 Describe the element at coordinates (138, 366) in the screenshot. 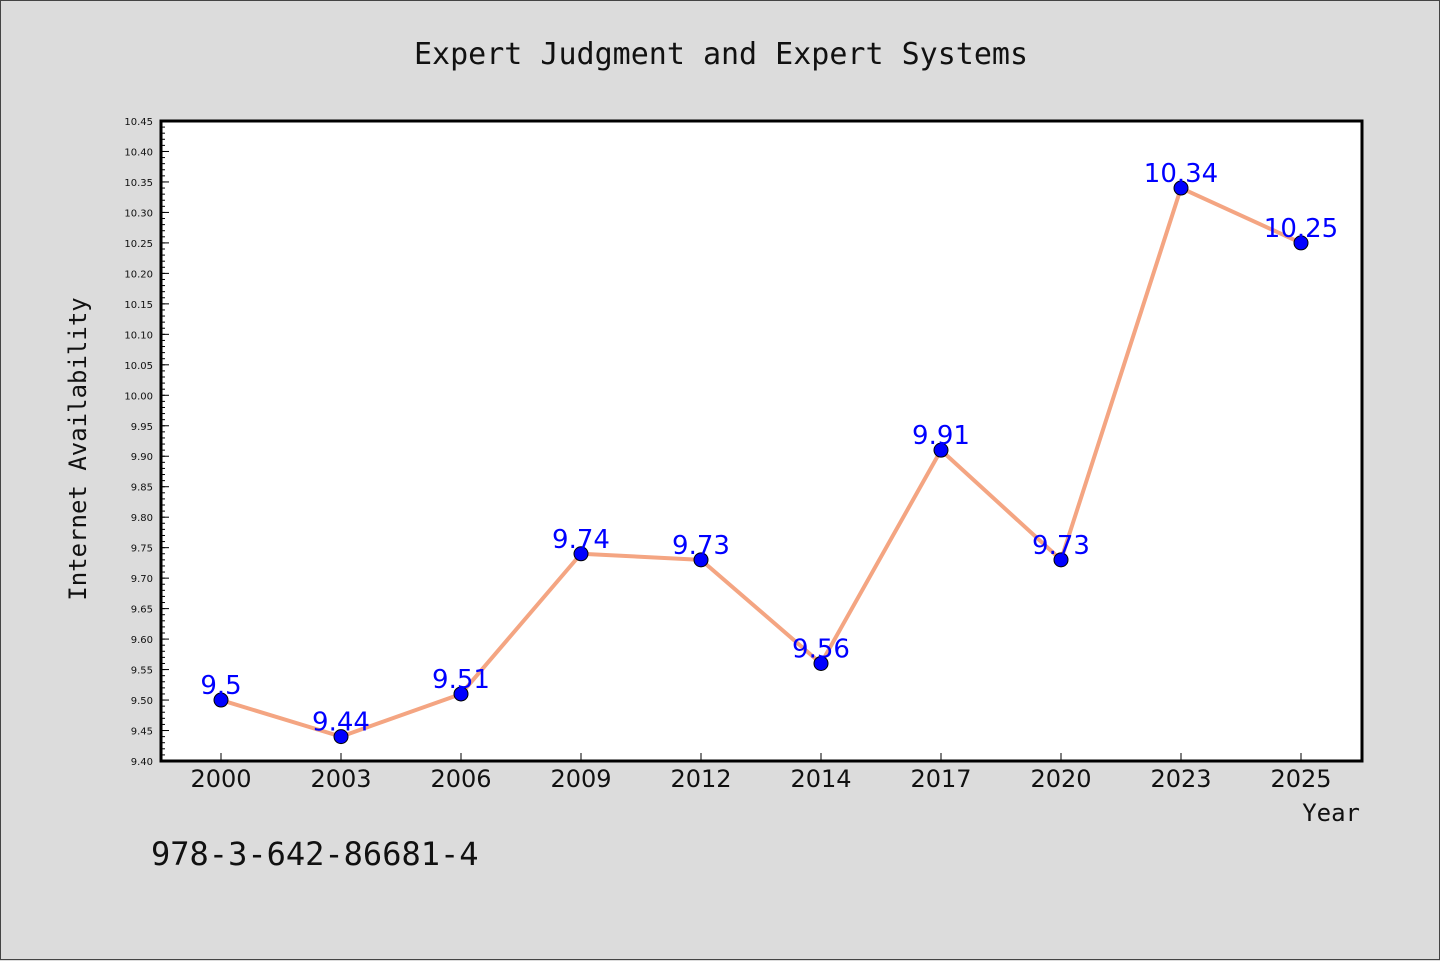

I see `y-tick-label: 10.05` at that location.